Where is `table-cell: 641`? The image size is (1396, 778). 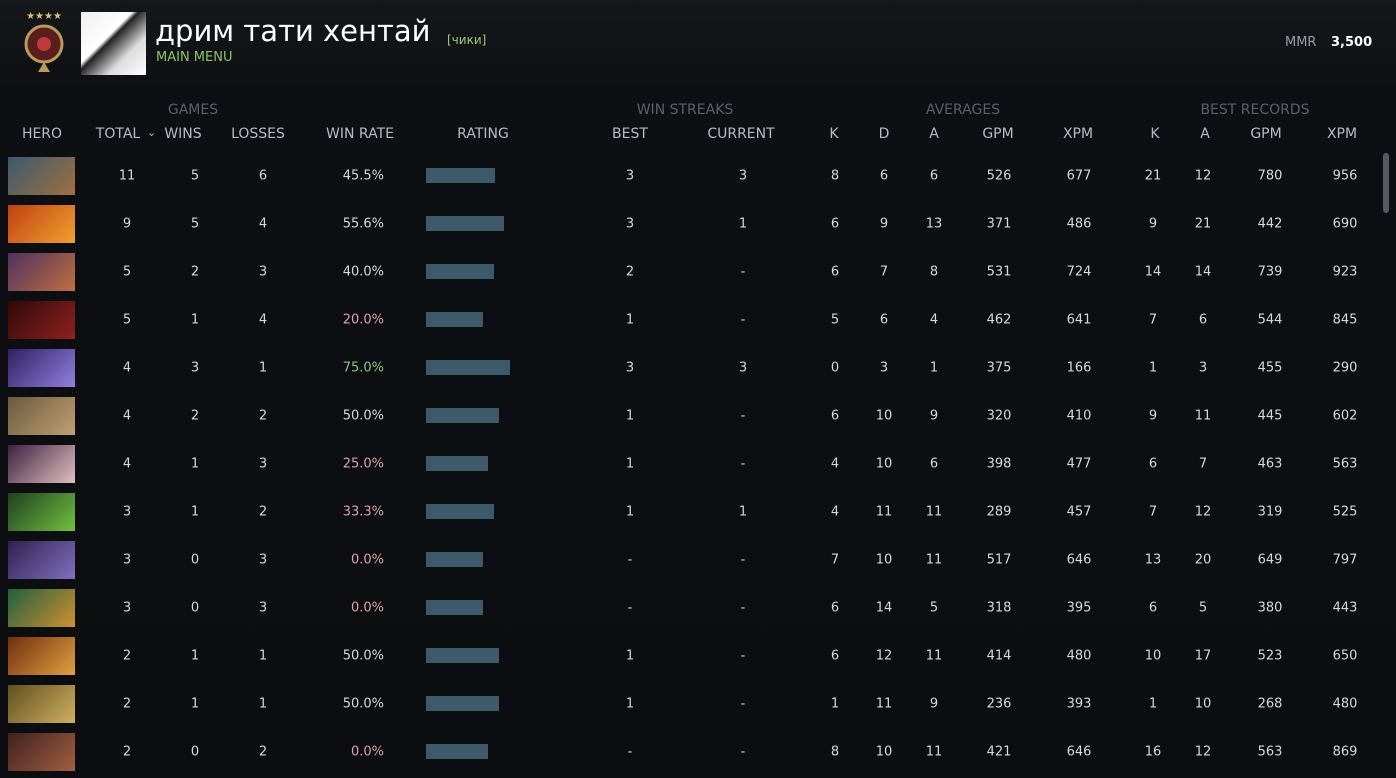
table-cell: 641 is located at coordinates (1079, 320).